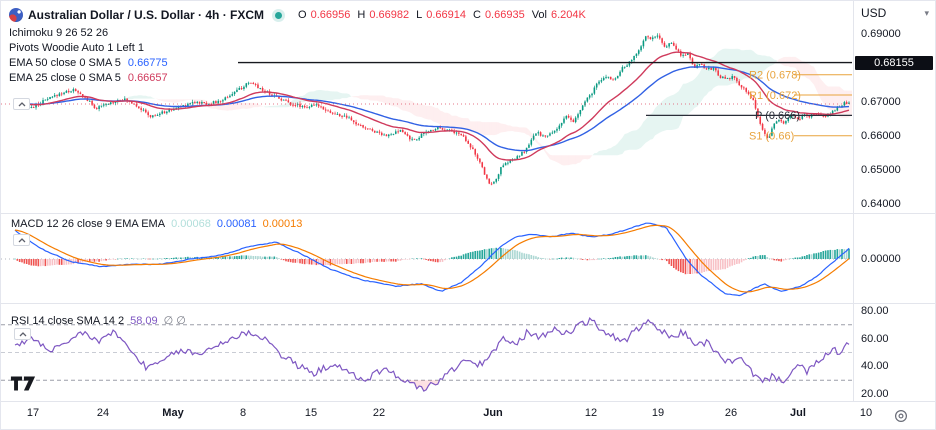  I want to click on macd-hist-value: 0.00068, so click(191, 224).